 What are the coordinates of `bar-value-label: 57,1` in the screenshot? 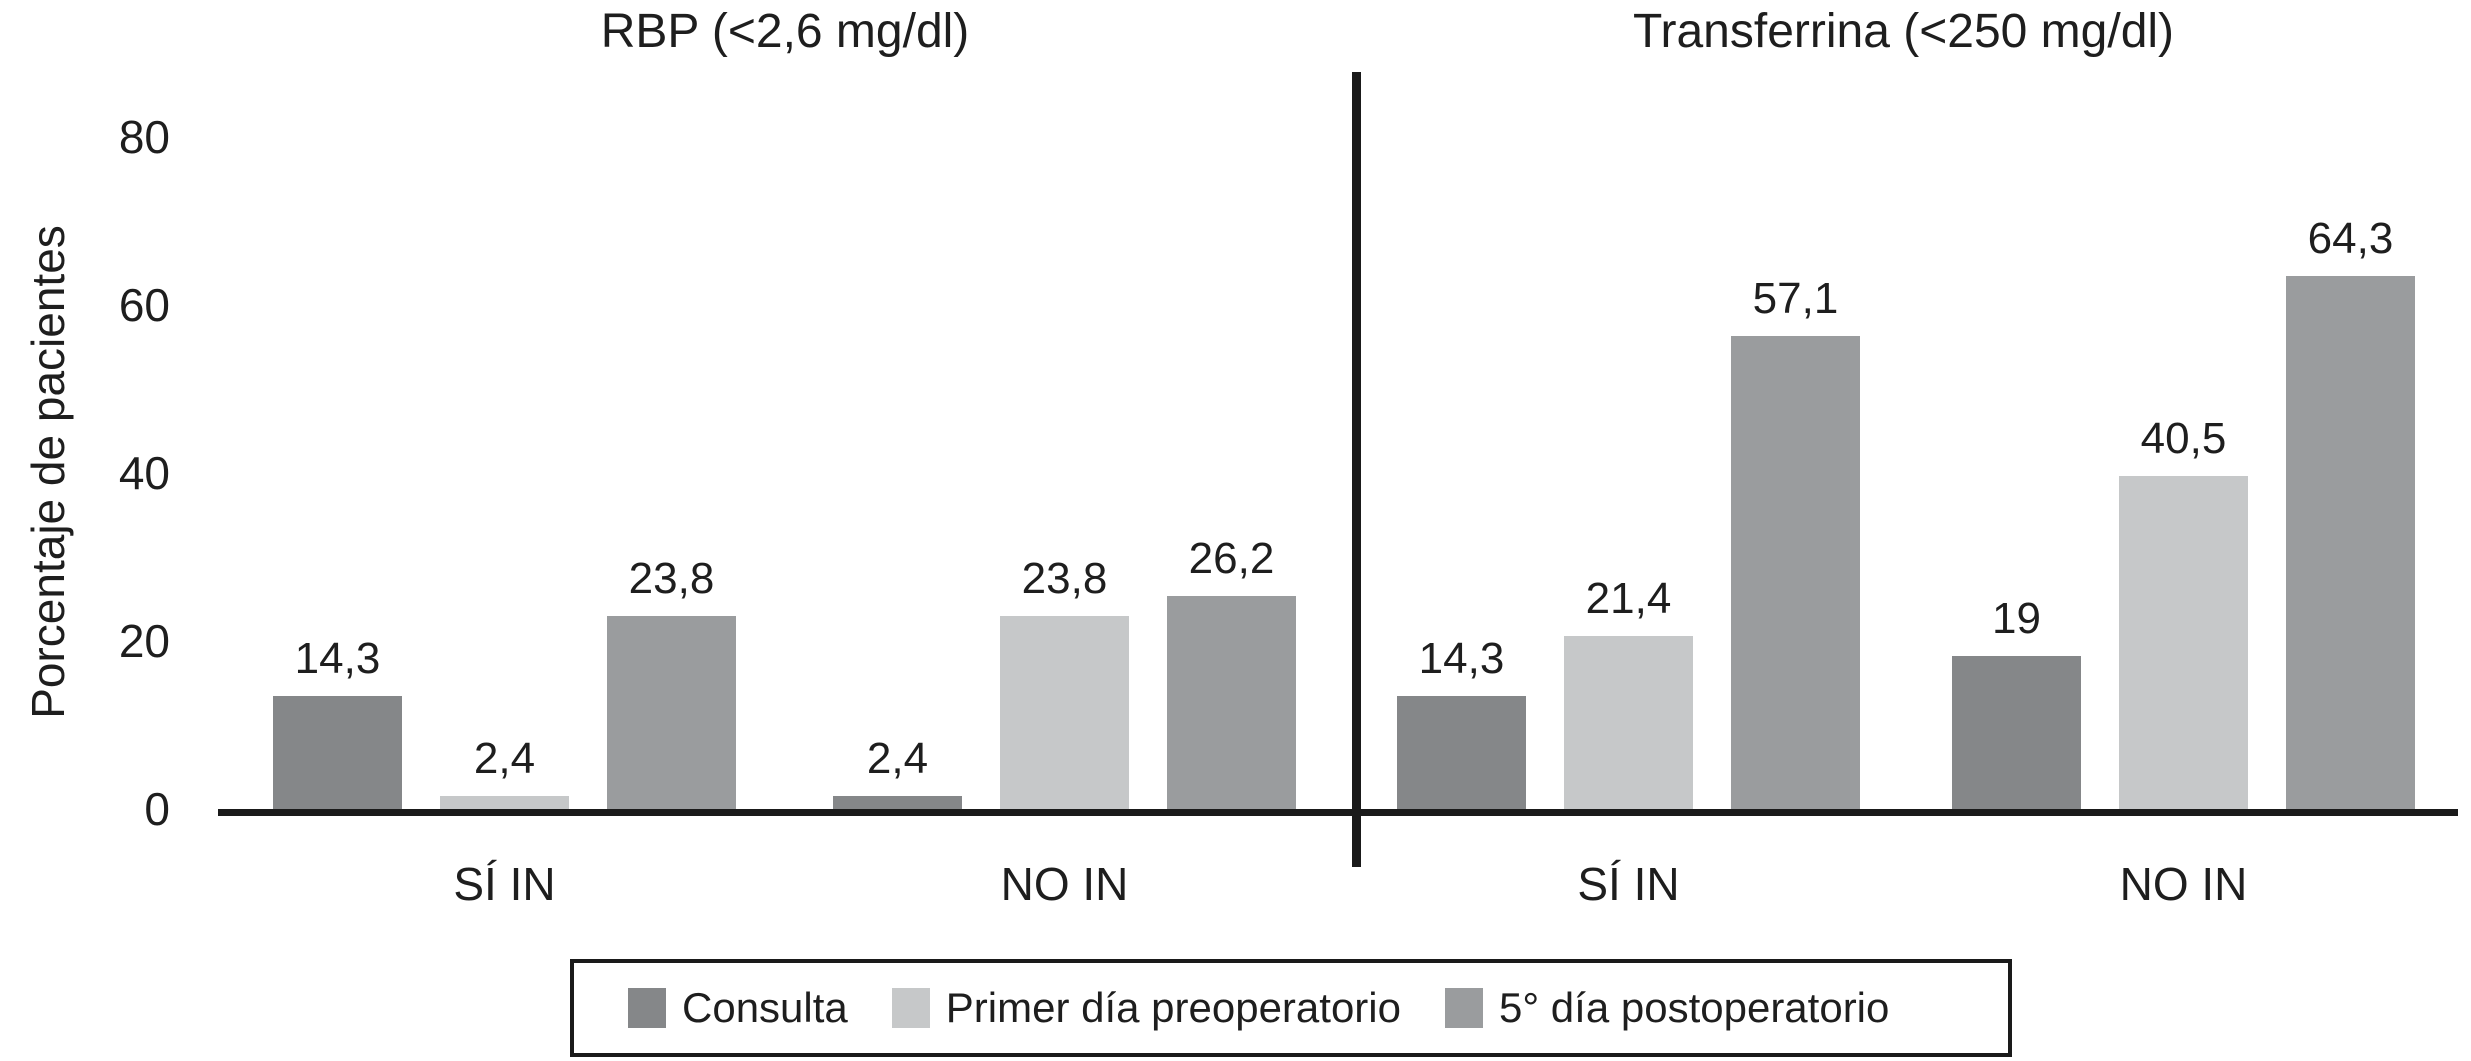 It's located at (1795, 299).